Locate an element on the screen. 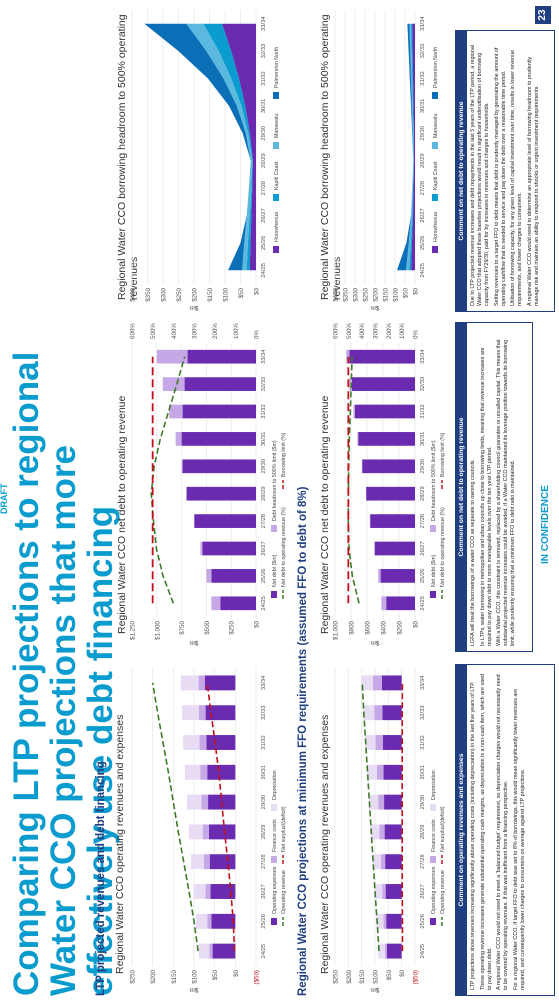 This screenshot has width=559, height=1004. y-tick-label: $100 is located at coordinates (376, 976).